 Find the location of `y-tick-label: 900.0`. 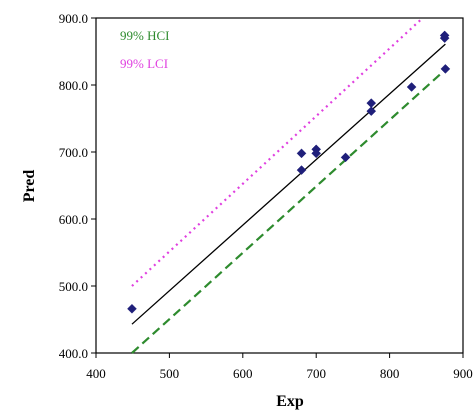

y-tick-label: 900.0 is located at coordinates (73, 18).